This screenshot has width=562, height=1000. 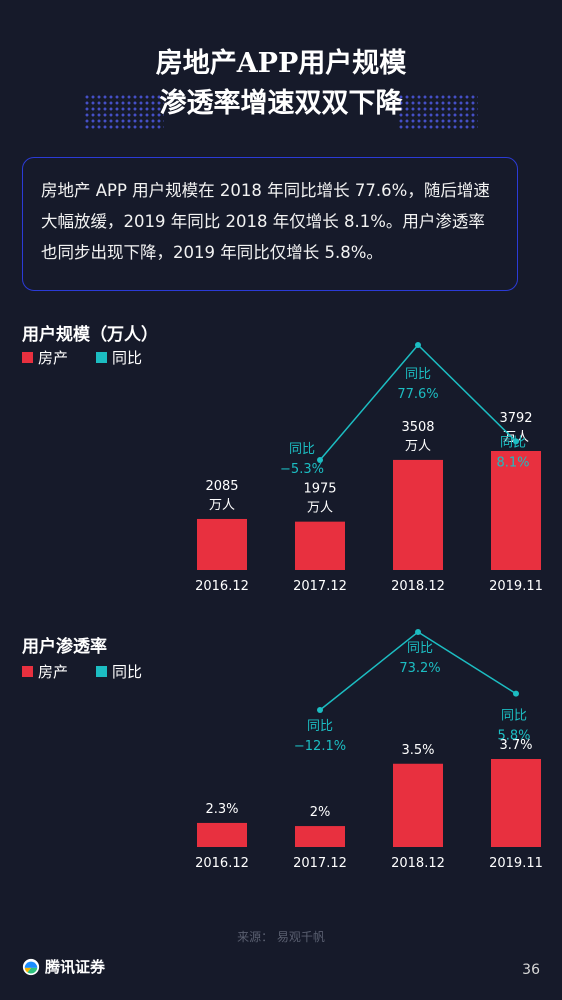 What do you see at coordinates (320, 812) in the screenshot?
I see `bar-label-2017.12: 2%` at bounding box center [320, 812].